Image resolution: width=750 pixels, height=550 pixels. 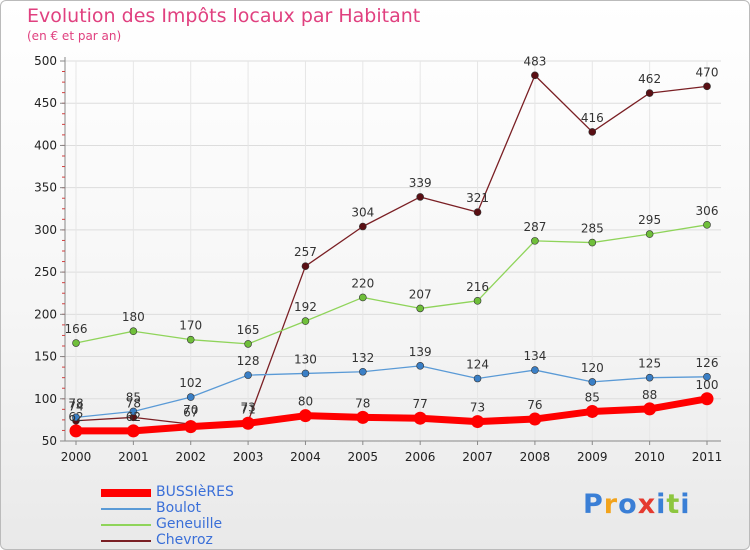 What do you see at coordinates (201, 540) in the screenshot?
I see `legend-item: Chevroz` at bounding box center [201, 540].